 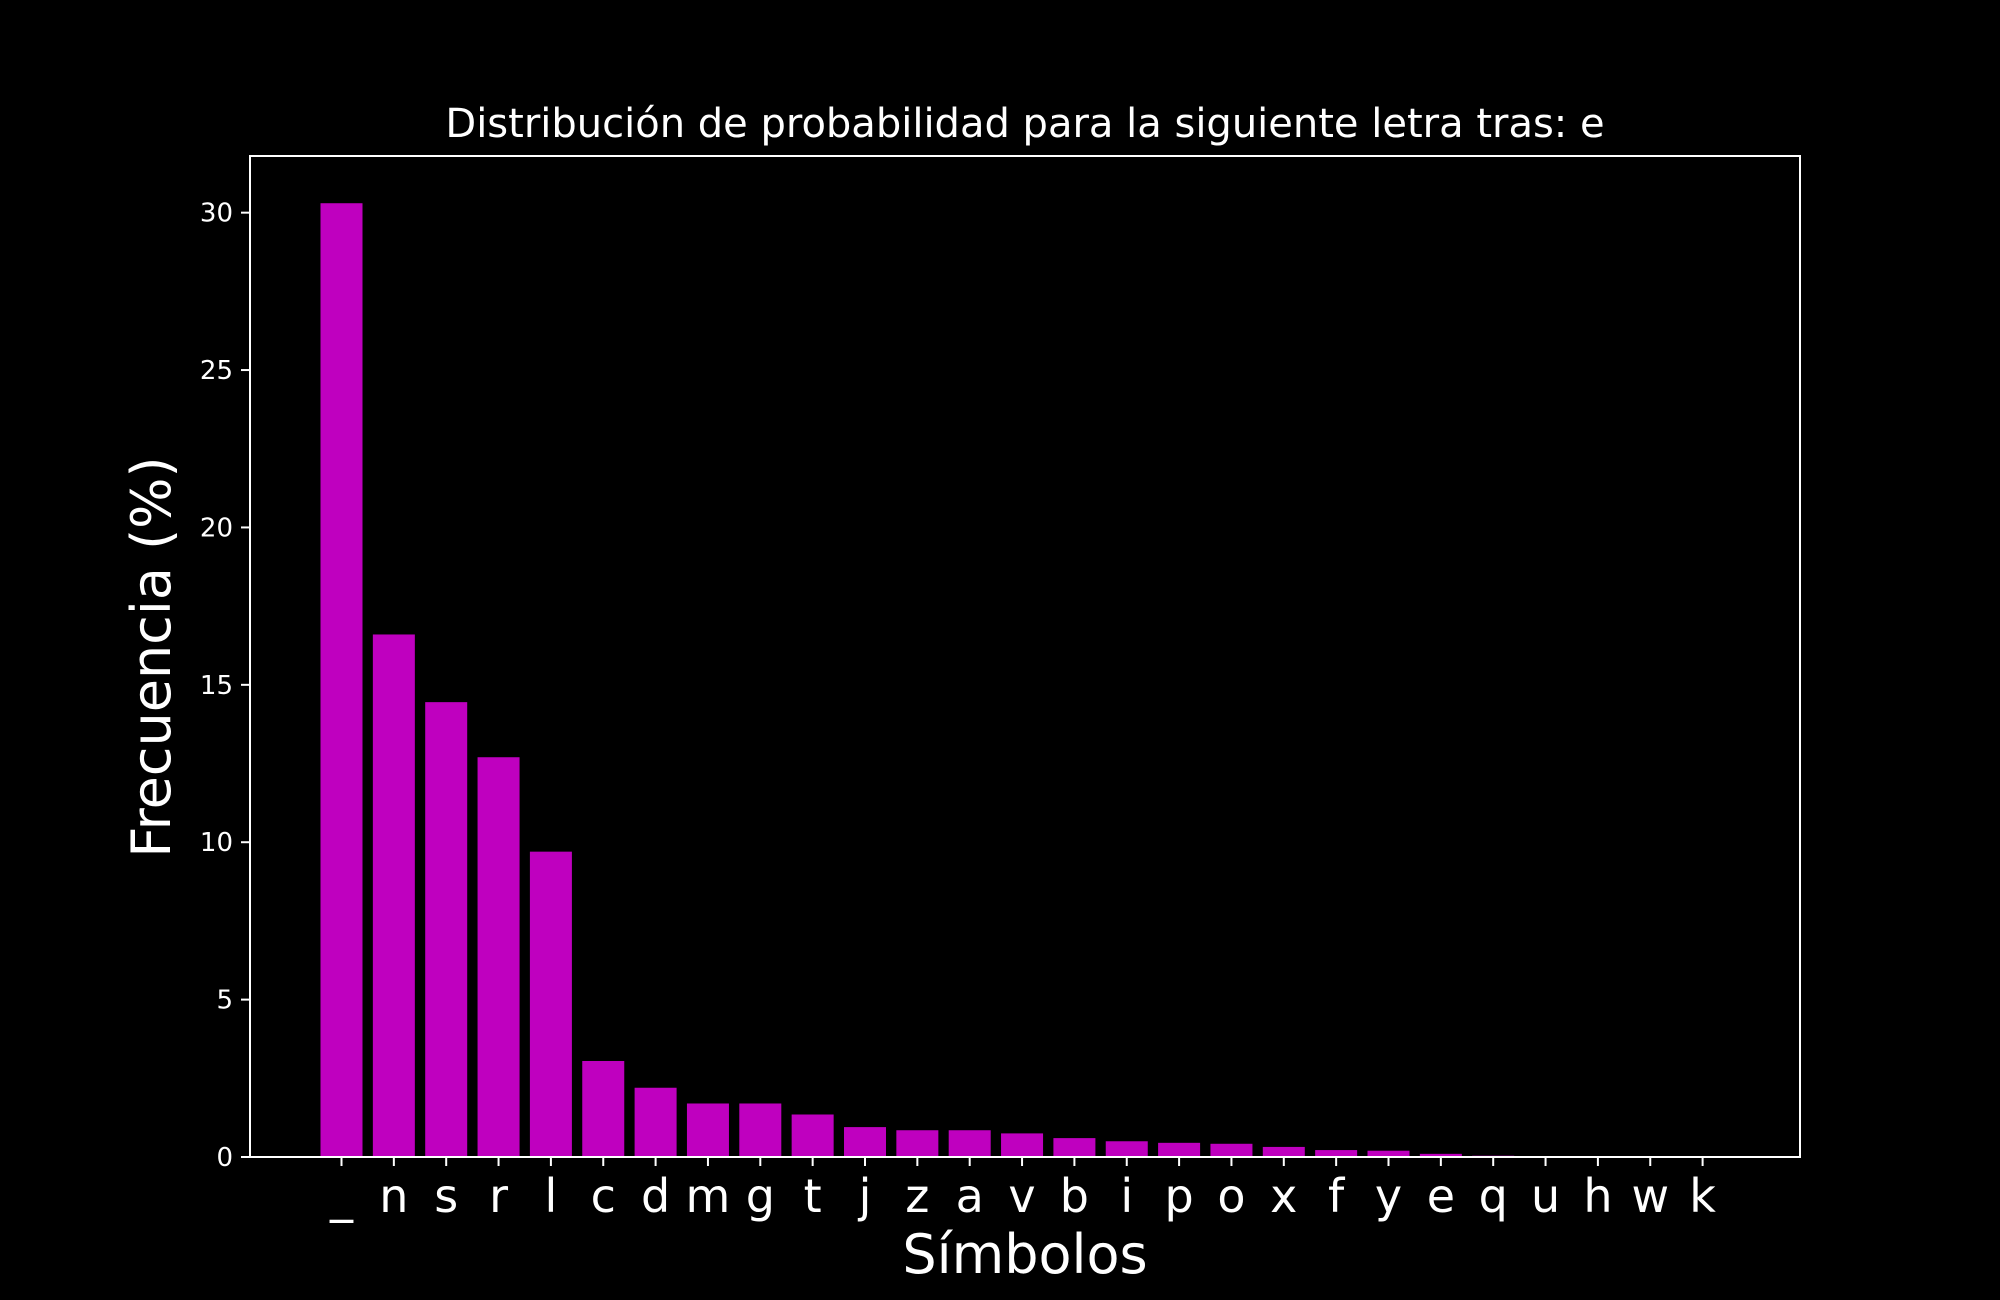 What do you see at coordinates (655, 1122) in the screenshot?
I see `bar-d` at bounding box center [655, 1122].